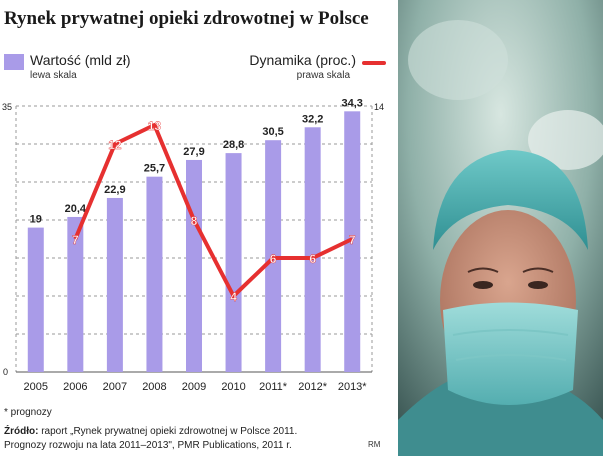  Describe the element at coordinates (194, 387) in the screenshot. I see `x-tick-label: 2009` at that location.